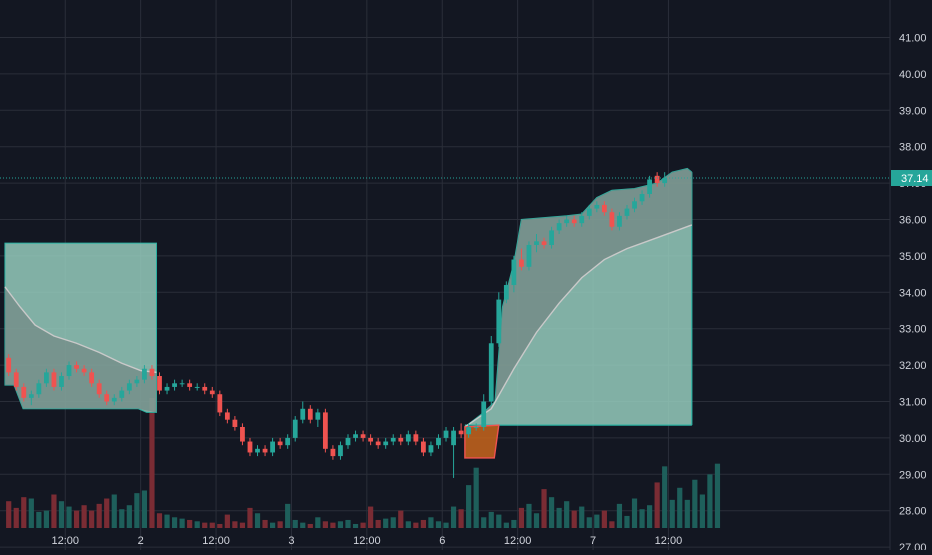  Describe the element at coordinates (141, 541) in the screenshot. I see `time-tick-label: 2` at that location.